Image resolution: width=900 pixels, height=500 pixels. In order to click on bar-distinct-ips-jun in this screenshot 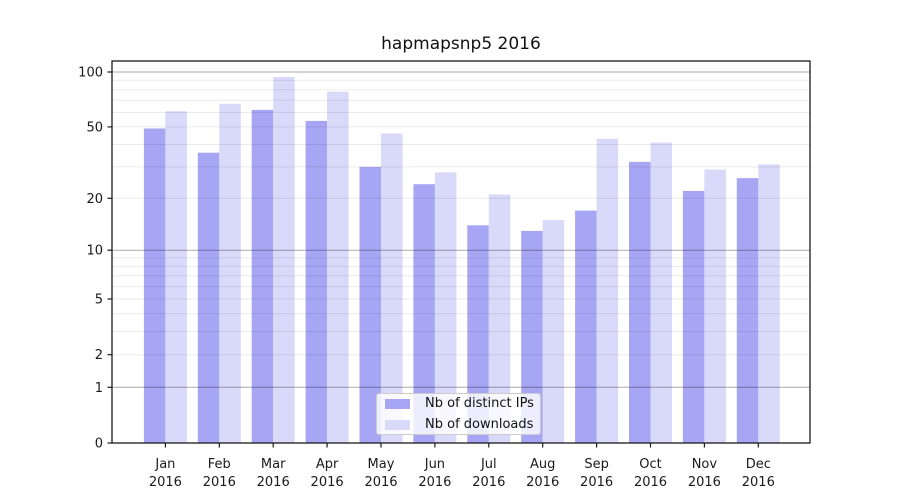, I will do `click(424, 313)`.